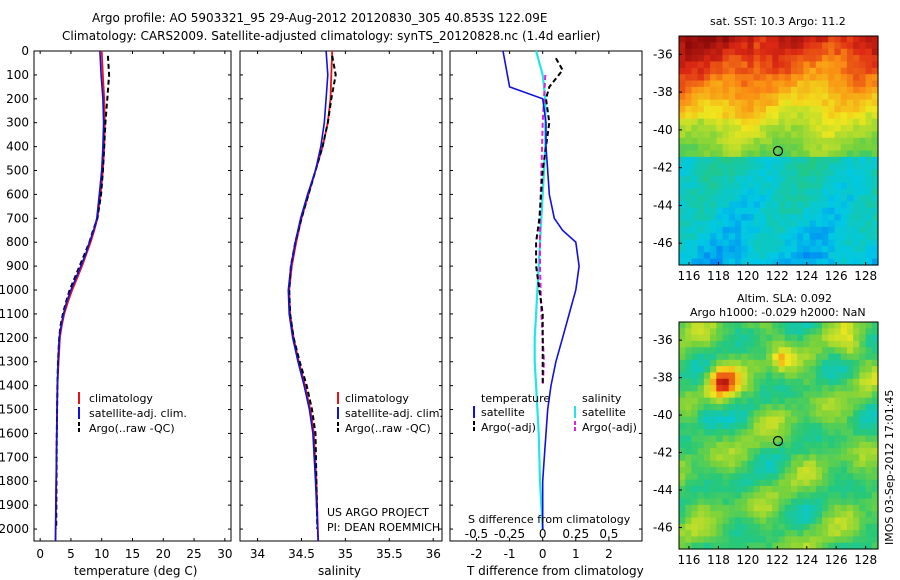  Describe the element at coordinates (663, 453) in the screenshot. I see `sla-lat-tick-label: -42` at that location.